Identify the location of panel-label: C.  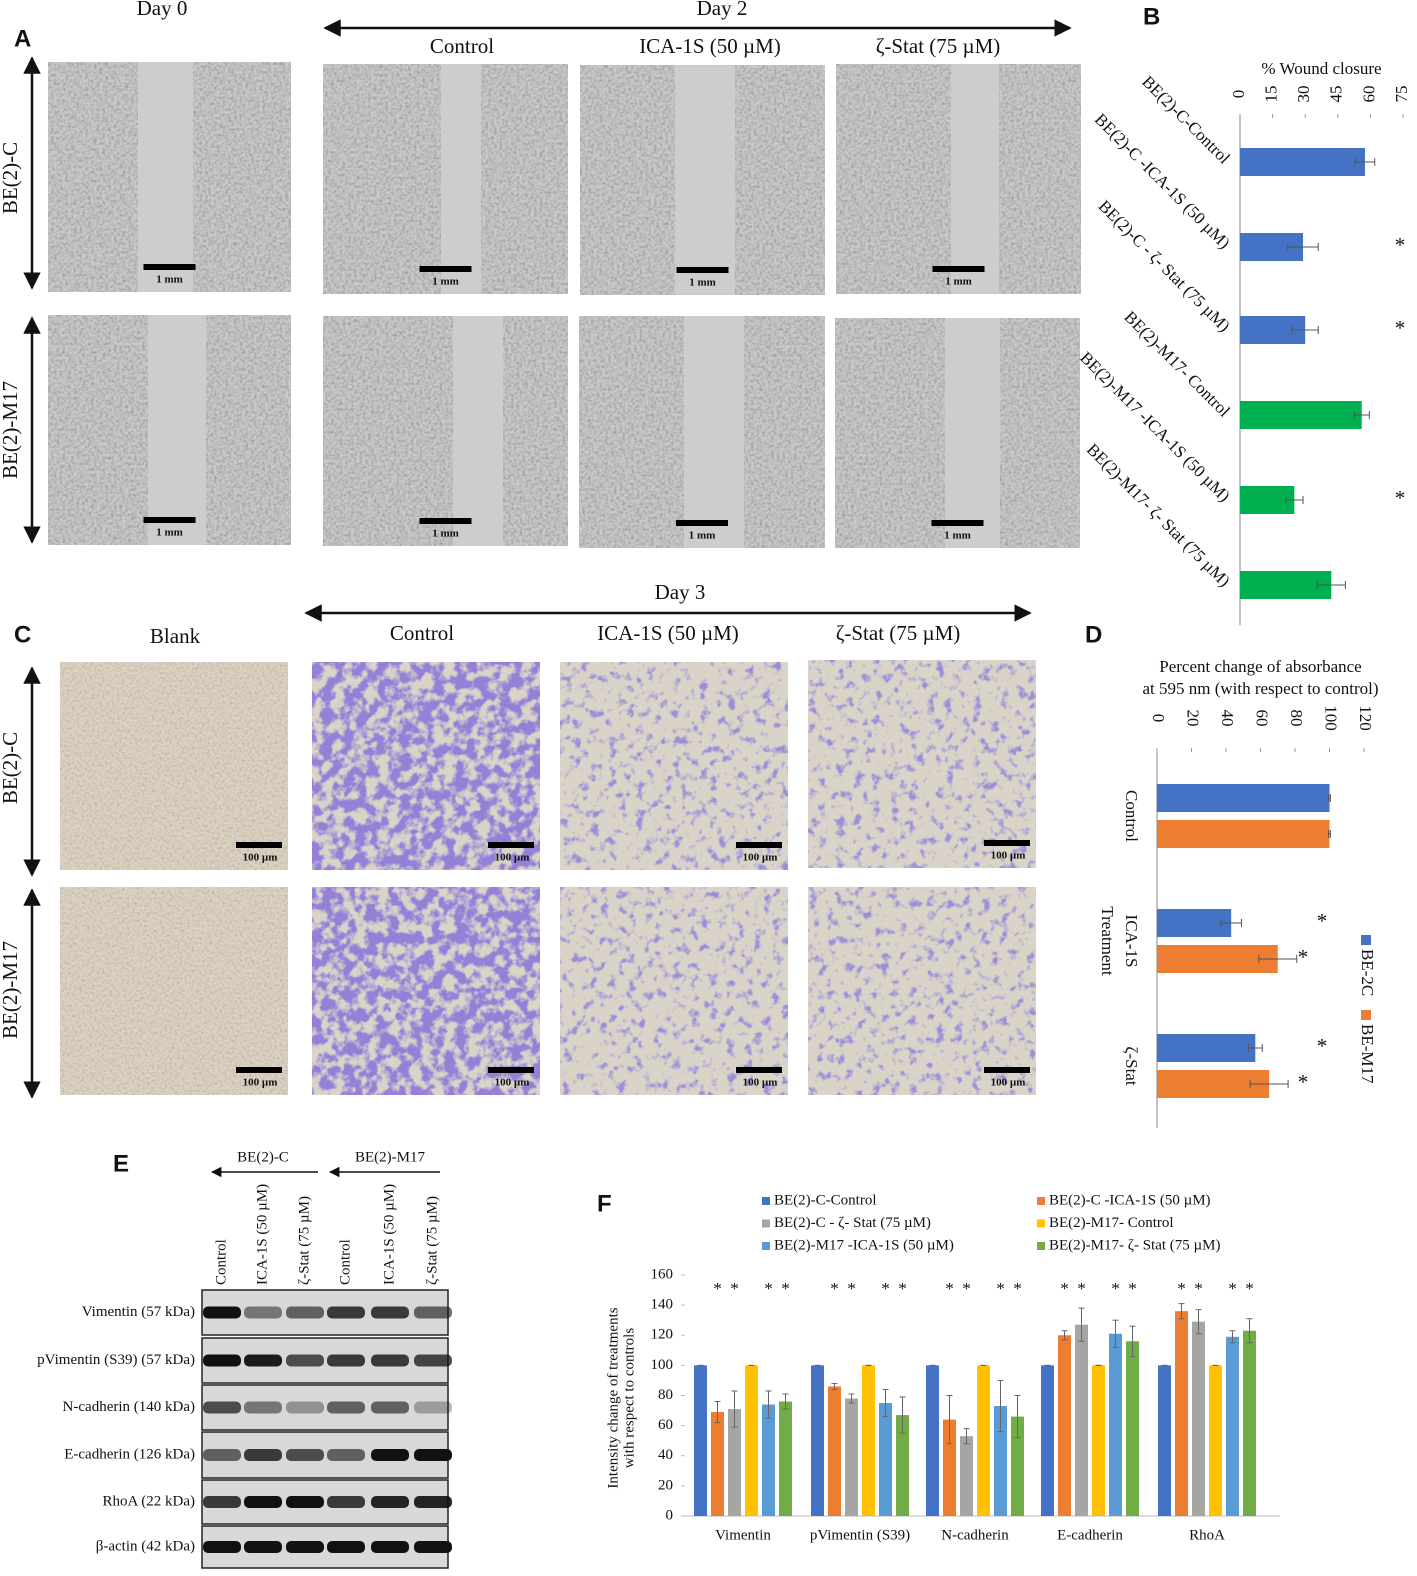
(22, 634).